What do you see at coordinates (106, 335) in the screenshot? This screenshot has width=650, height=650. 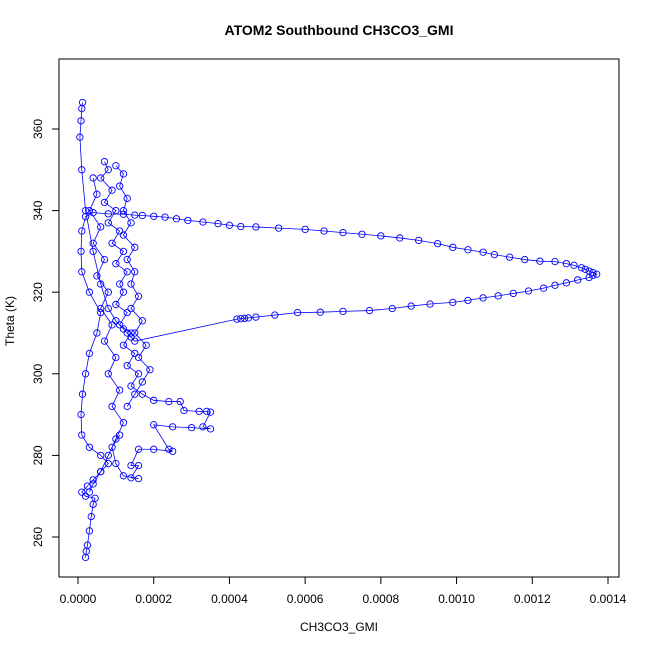 I see `series-line` at bounding box center [106, 335].